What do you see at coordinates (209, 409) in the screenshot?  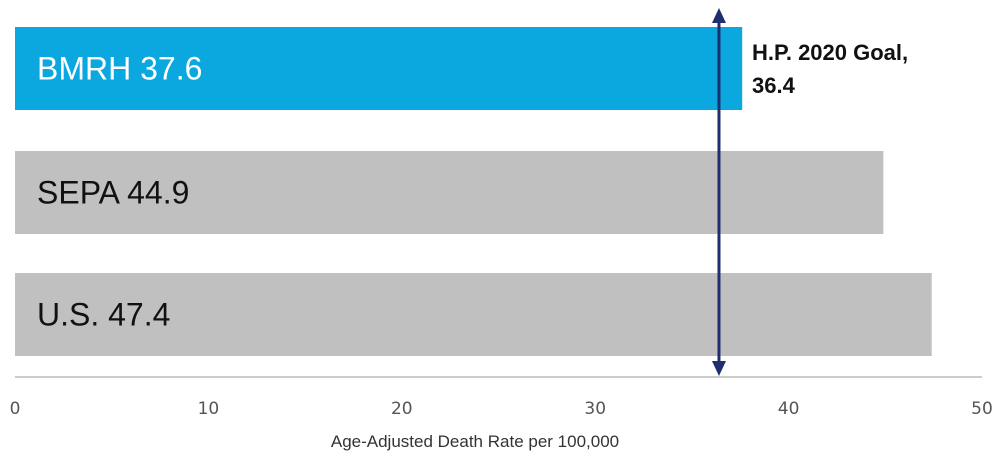 I see `x-tick-label: 10` at bounding box center [209, 409].